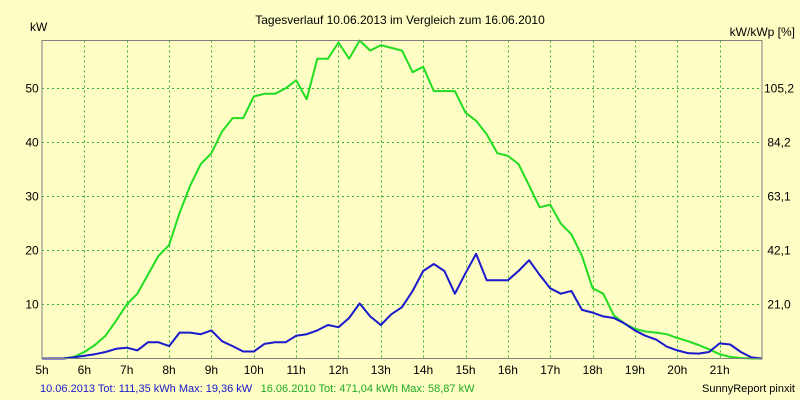  I want to click on x-tick-21h: 21h, so click(720, 370).